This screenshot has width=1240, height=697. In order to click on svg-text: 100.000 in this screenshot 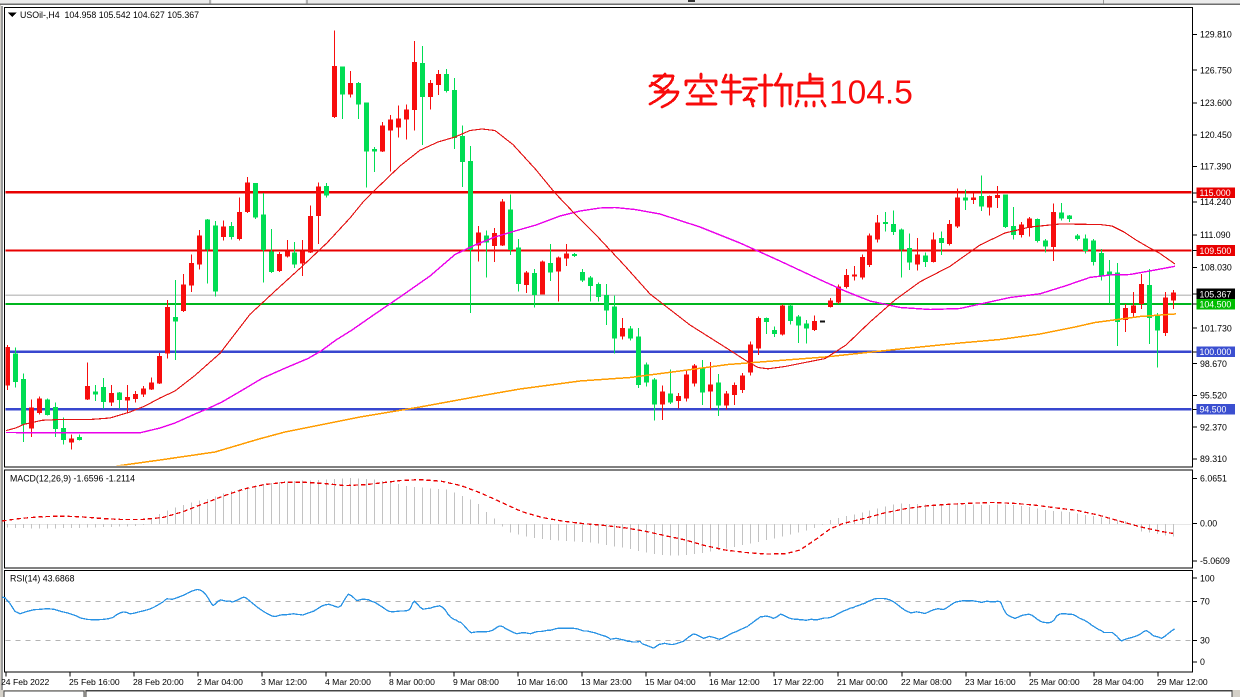, I will do `click(1216, 352)`.